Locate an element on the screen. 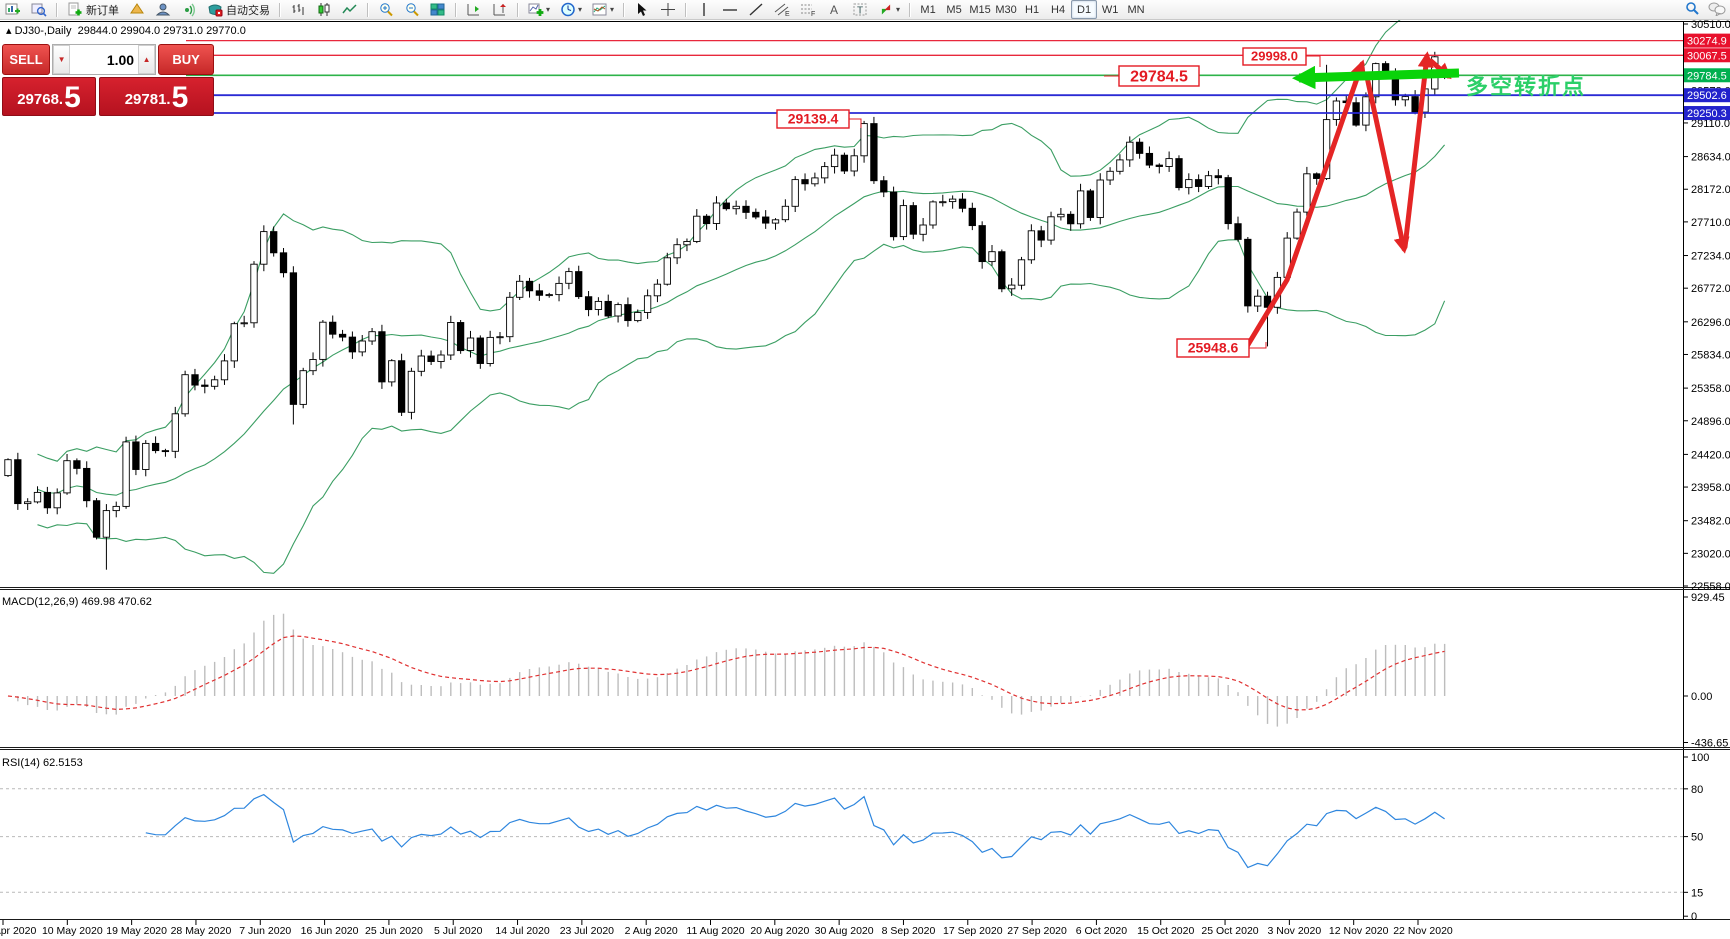 Image resolution: width=1730 pixels, height=939 pixels. volume-increase-button: ▲ is located at coordinates (147, 59).